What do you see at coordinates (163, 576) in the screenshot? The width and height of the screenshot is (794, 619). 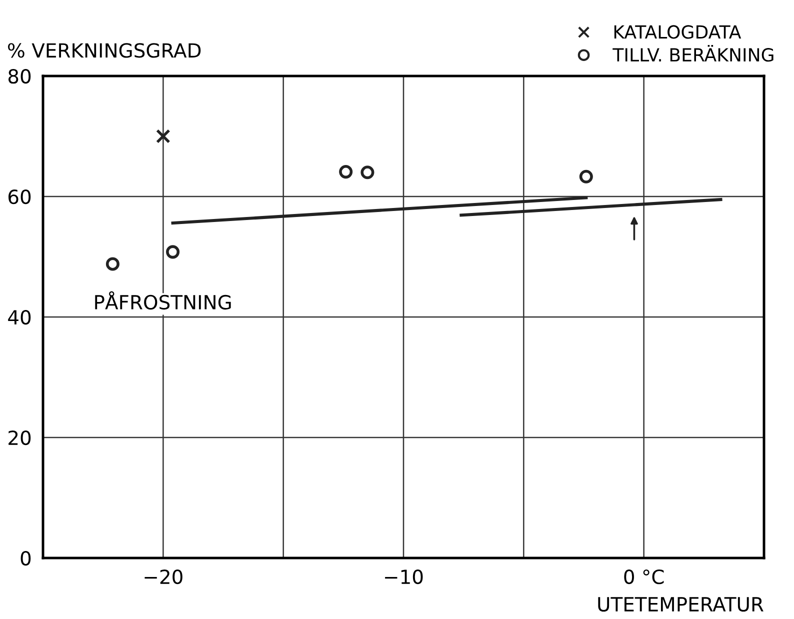 I see `x-tick-label: −20` at bounding box center [163, 576].